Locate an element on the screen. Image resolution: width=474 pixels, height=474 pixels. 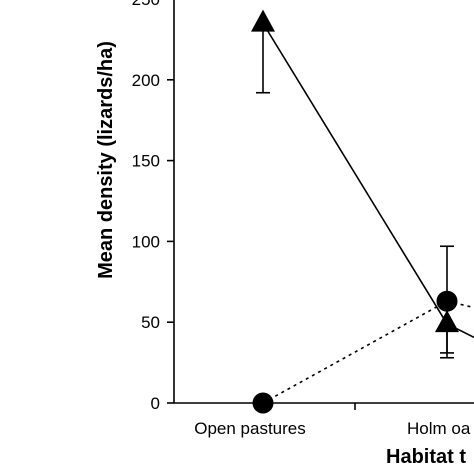
y-tick-label: 150 is located at coordinates (146, 161).